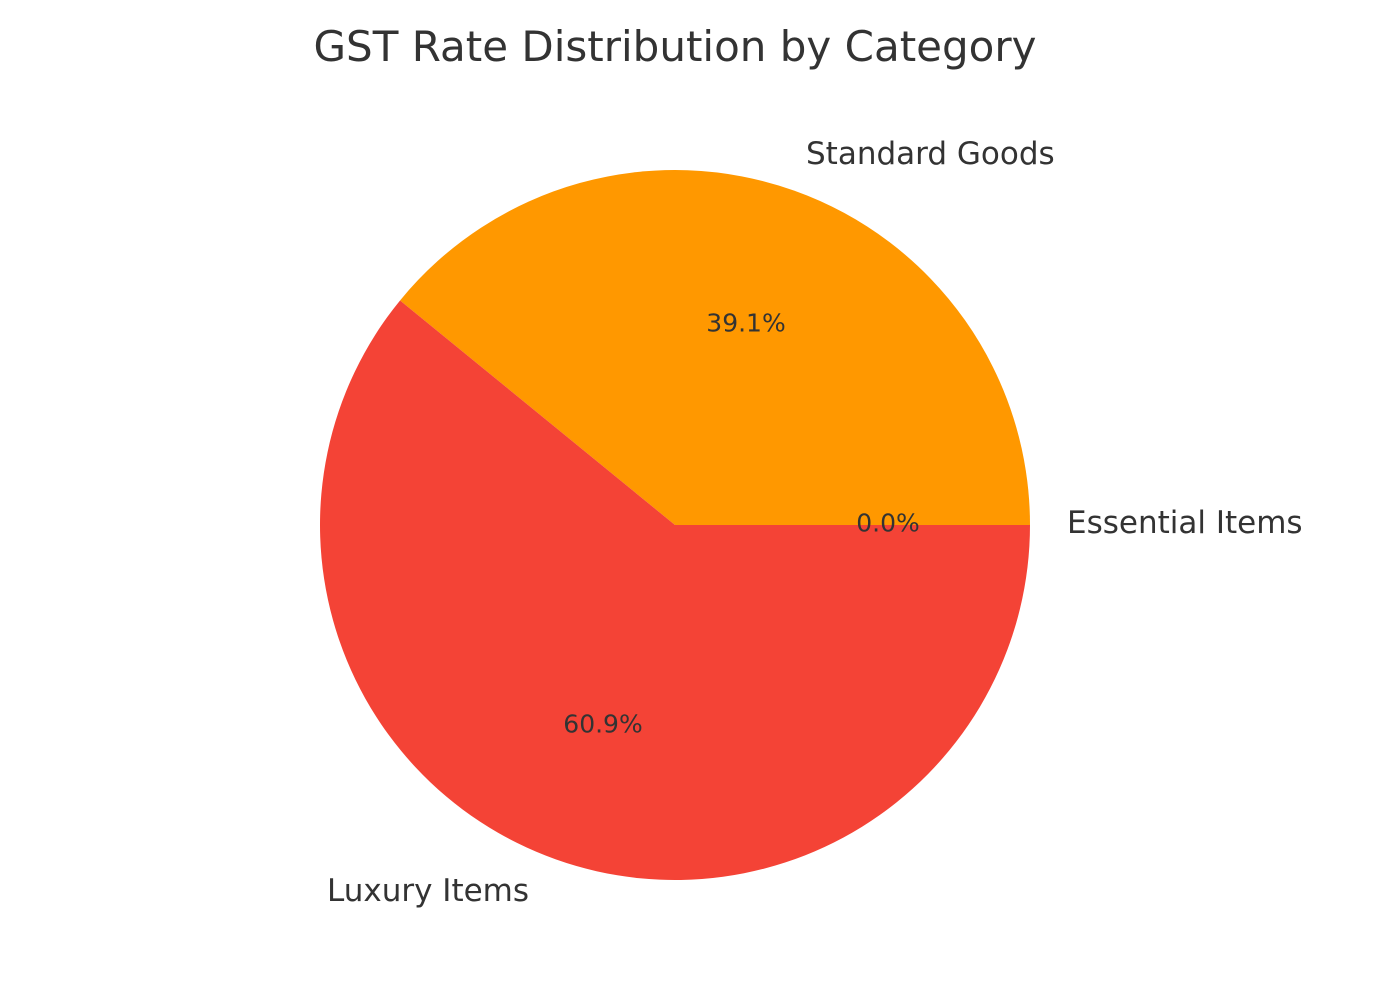 This screenshot has height=1000, width=1400. Describe the element at coordinates (675, 46) in the screenshot. I see `chart-title: GST Rate Distribution by Category` at that location.